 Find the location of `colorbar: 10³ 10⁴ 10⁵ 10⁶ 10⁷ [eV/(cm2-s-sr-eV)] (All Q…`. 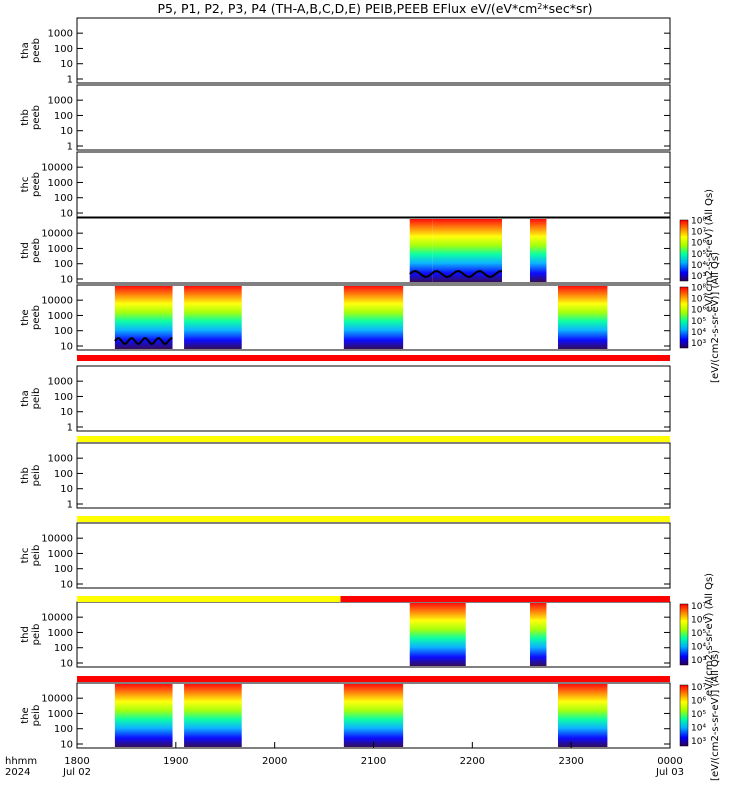

colorbar: 10³ 10⁴ 10⁵ 10⁶ 10⁷ [eV/(cm2-s-sr-eV)] (All Q… is located at coordinates (700, 715).